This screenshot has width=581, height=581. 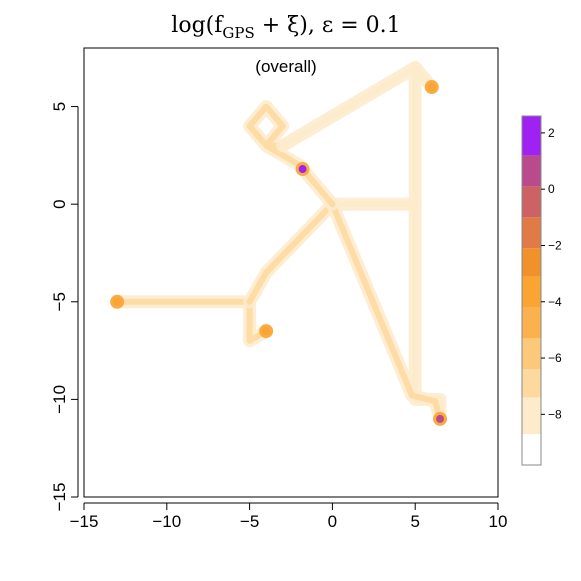 I want to click on legend-frame, so click(x=531, y=290).